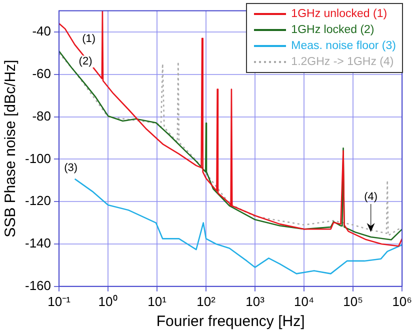 The image size is (415, 331). Describe the element at coordinates (206, 301) in the screenshot. I see `x-tick-label: 10²` at that location.